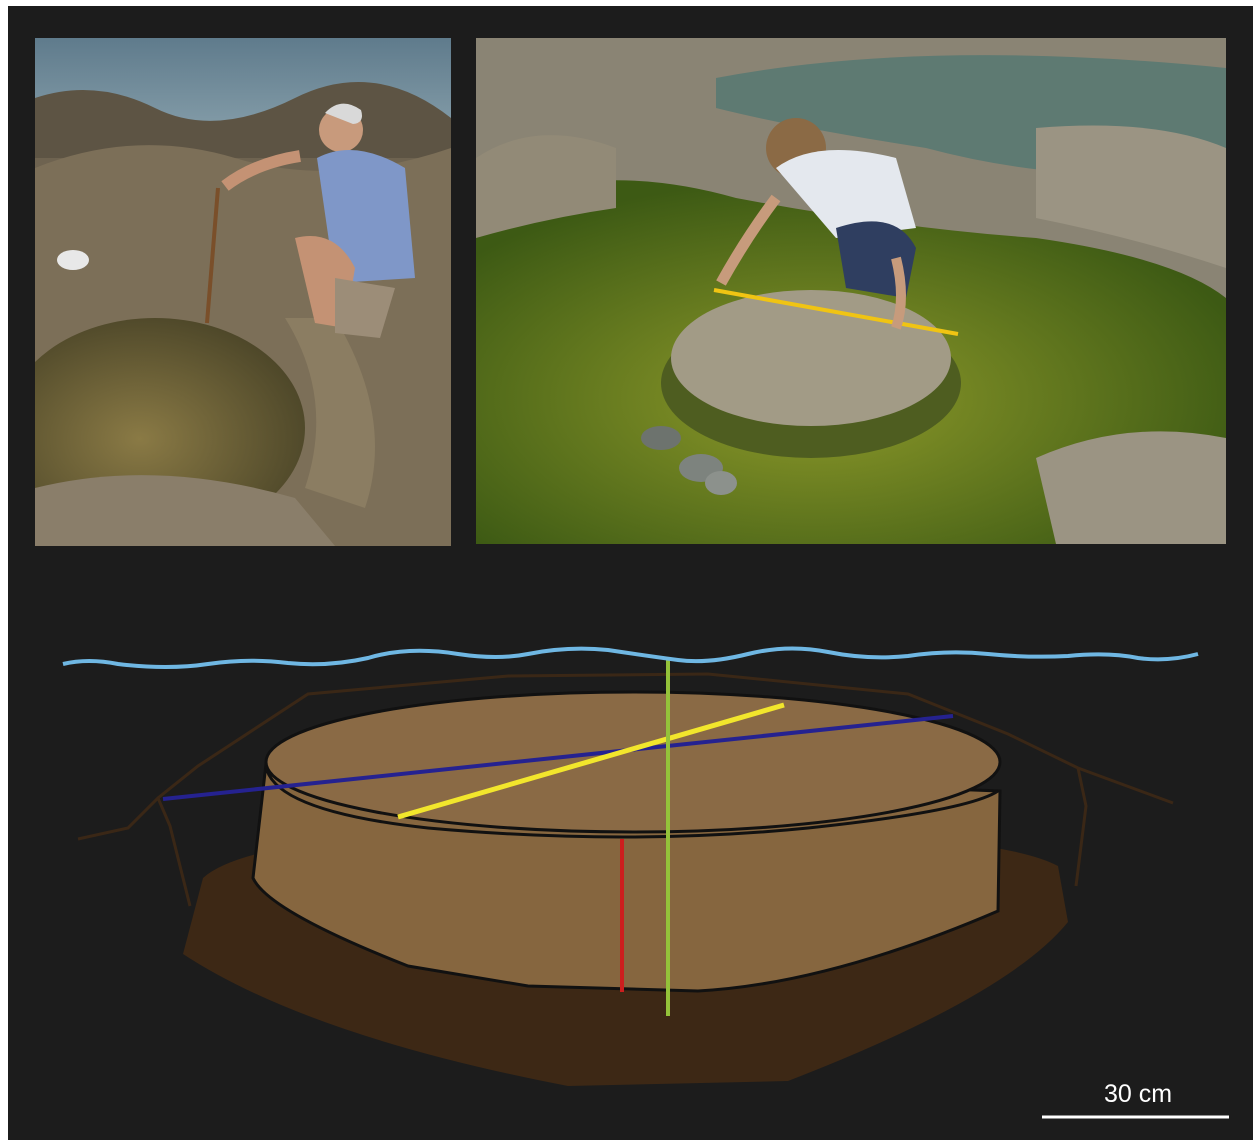 The width and height of the screenshot is (1253, 1140). I want to click on water-surface-line, so click(630, 657).